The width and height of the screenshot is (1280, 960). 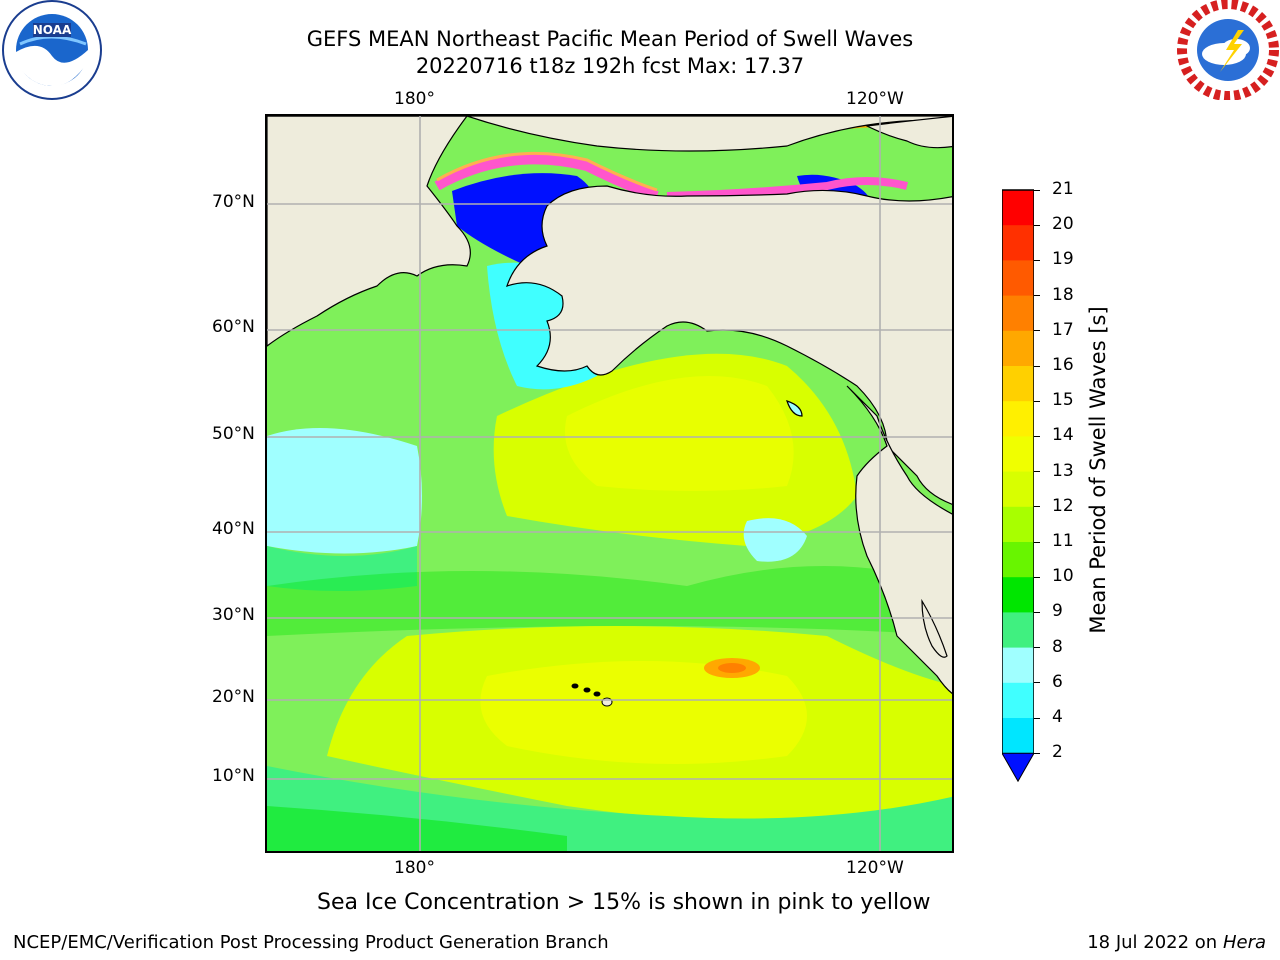 I want to click on nws-logo, so click(x=1228, y=50).